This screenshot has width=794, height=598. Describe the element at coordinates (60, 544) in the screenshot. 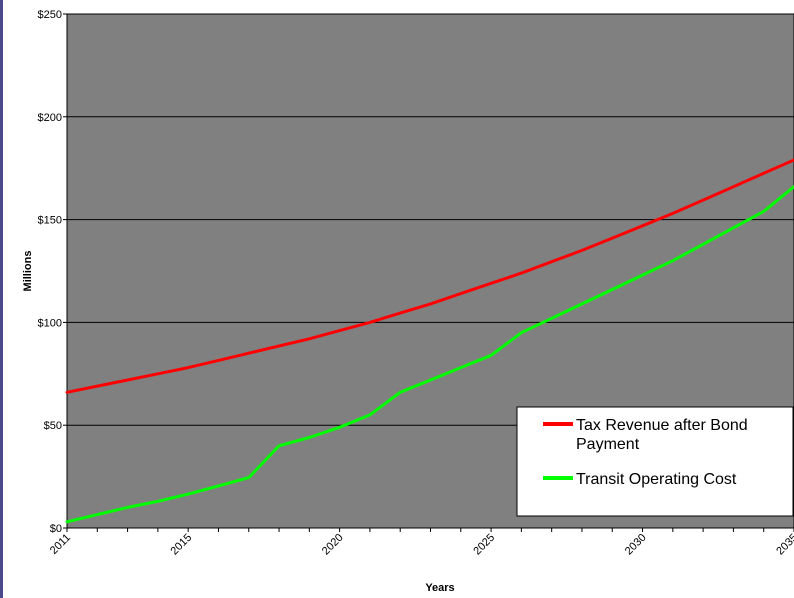

I see `x-tick-label: 2011` at that location.